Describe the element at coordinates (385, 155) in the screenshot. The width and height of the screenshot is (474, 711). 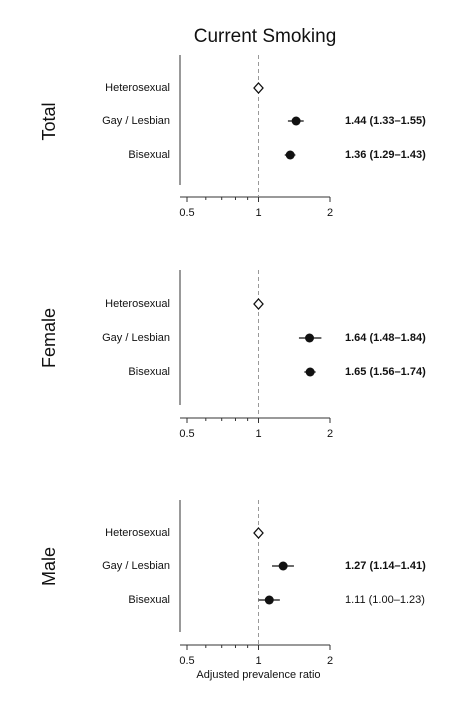
I see `value-label: 1.36 (1.29–1.43)` at that location.